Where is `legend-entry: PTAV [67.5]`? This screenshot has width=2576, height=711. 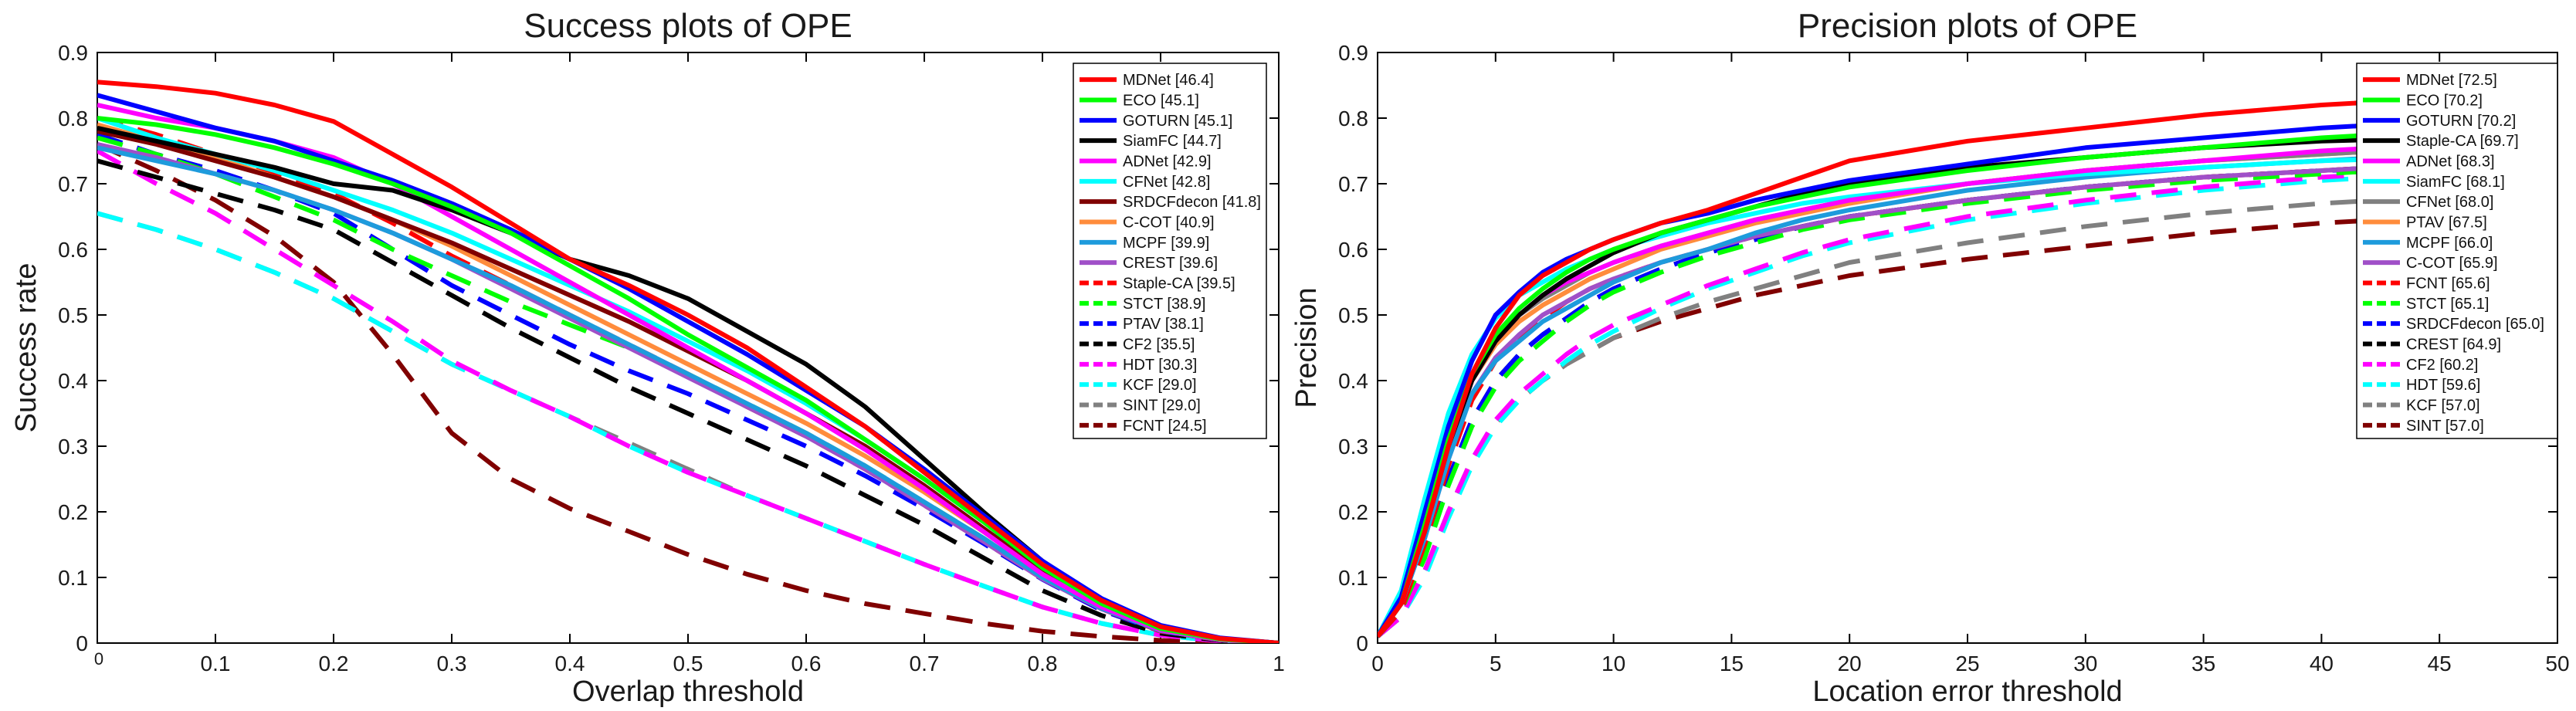
legend-entry: PTAV [67.5] is located at coordinates (2446, 223).